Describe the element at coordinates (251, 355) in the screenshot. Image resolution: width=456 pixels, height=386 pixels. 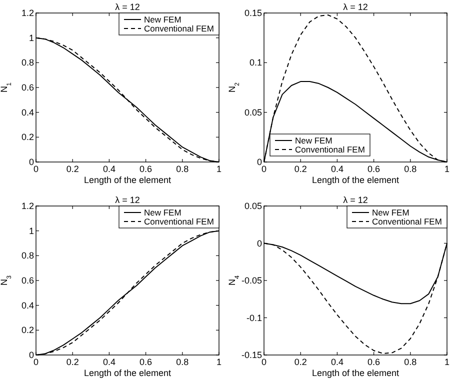
I see `y-tick-label: -0.15` at that location.